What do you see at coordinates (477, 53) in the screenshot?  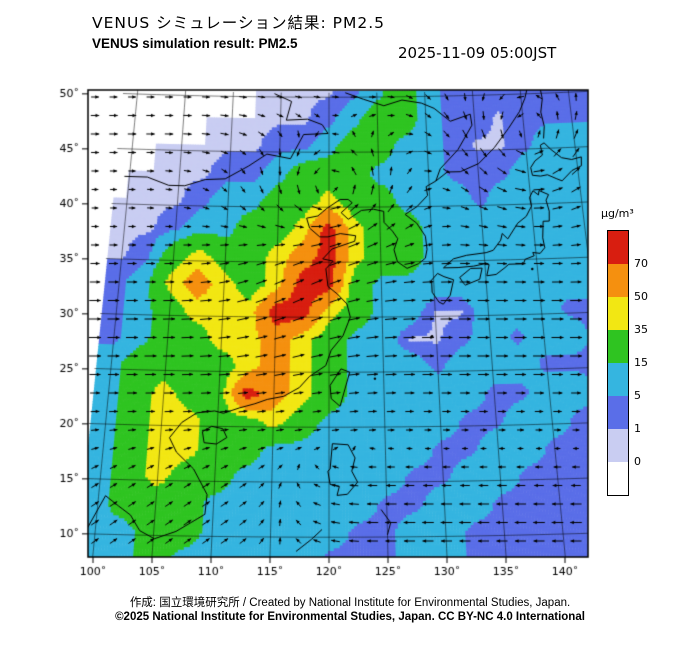 I see `simulation-timestamp: 2025-11-09 05:00JST` at bounding box center [477, 53].